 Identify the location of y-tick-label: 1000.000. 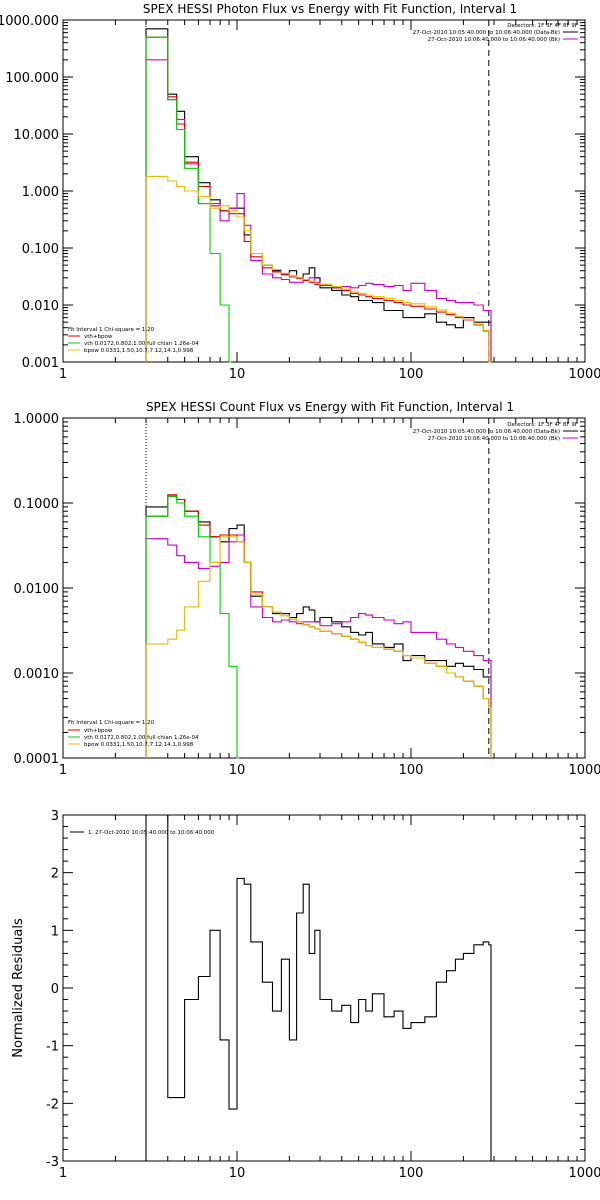
(29, 21).